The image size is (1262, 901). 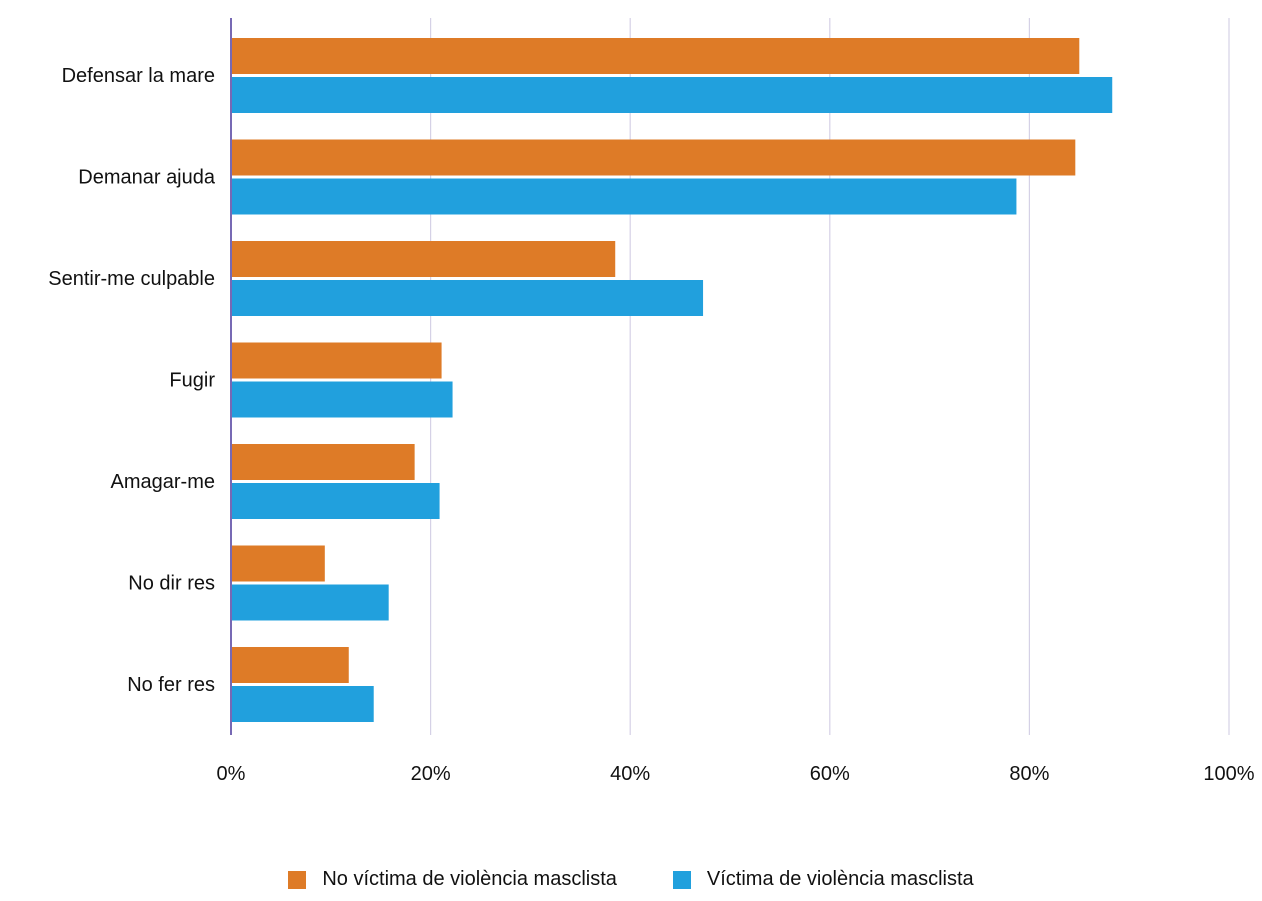 What do you see at coordinates (231, 774) in the screenshot?
I see `x-tick-label: 0%` at bounding box center [231, 774].